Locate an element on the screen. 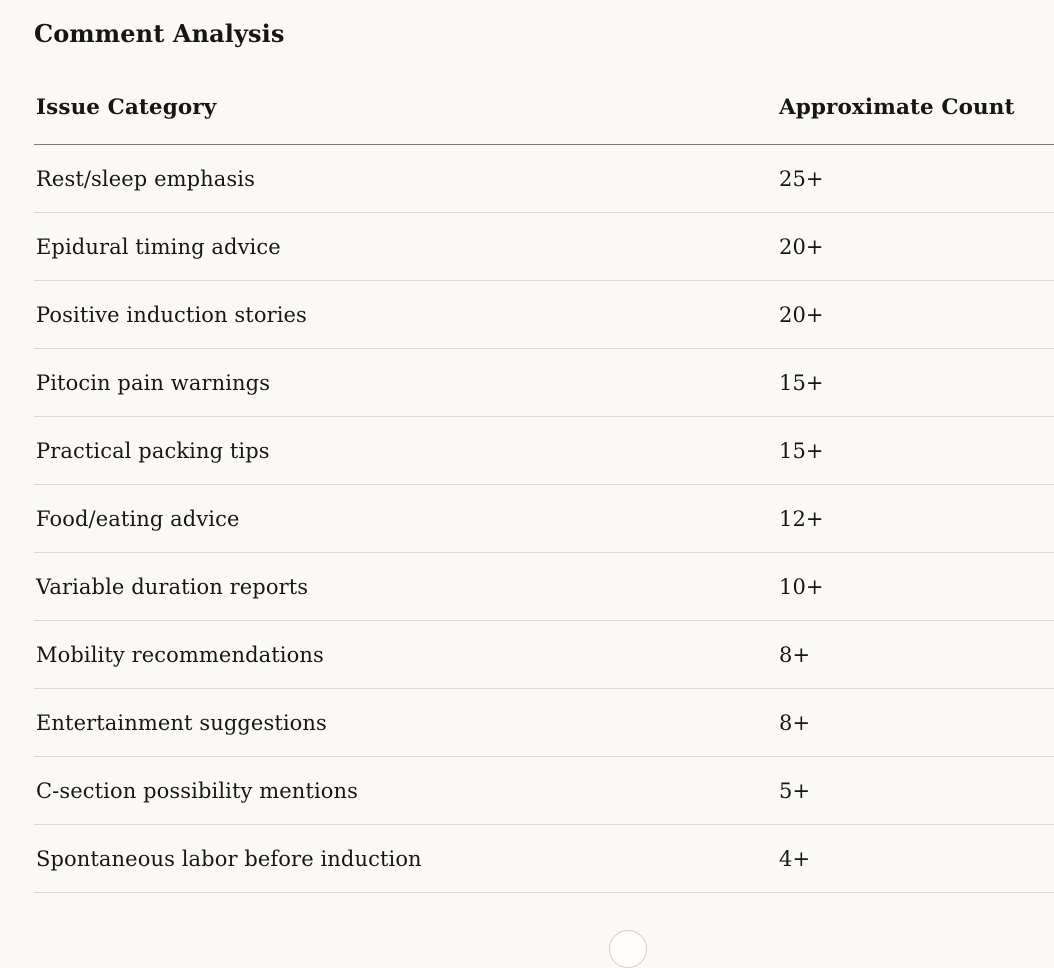 This screenshot has width=1054, height=968. scroll-to-bottom-button is located at coordinates (628, 949).